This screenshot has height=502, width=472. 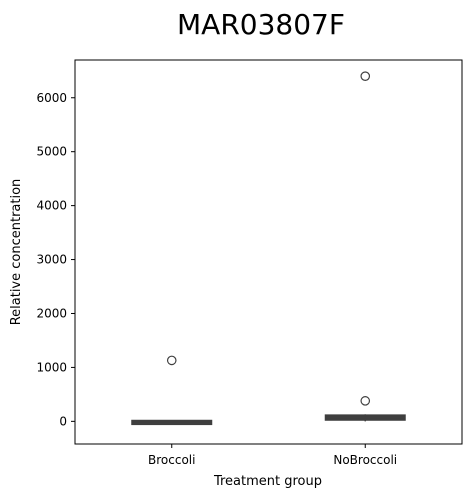 What do you see at coordinates (51, 98) in the screenshot?
I see `y-tick-label: 6000` at bounding box center [51, 98].